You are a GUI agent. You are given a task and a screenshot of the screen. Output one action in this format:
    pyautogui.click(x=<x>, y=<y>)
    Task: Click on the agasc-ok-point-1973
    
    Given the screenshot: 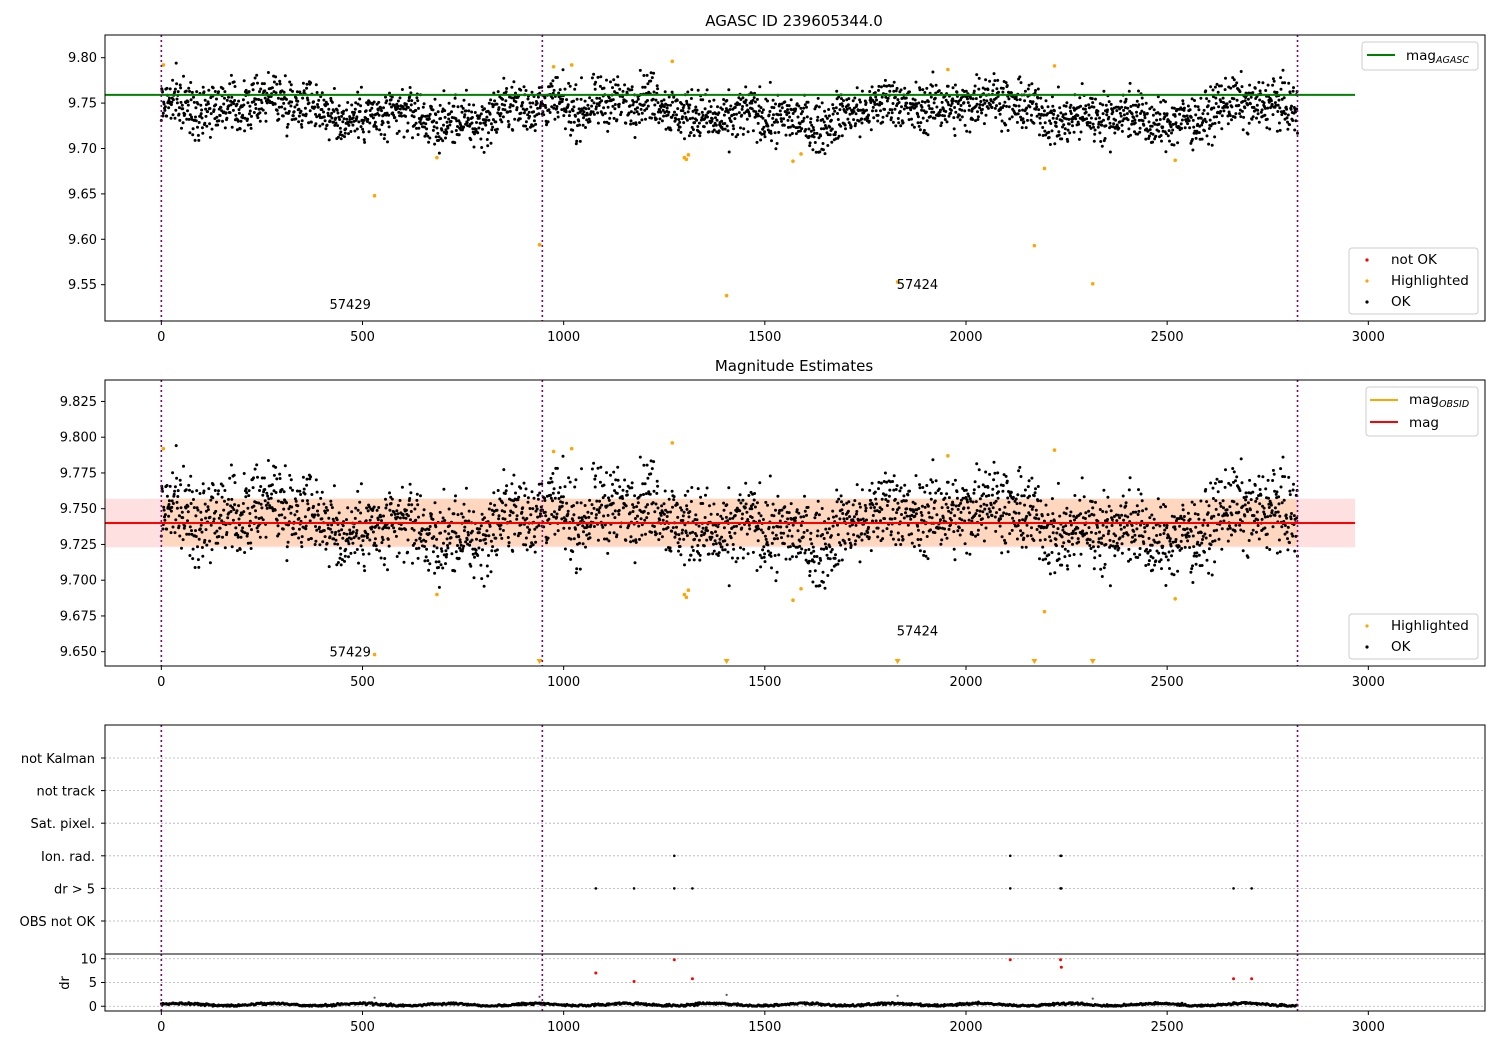 What is the action you would take?
    pyautogui.click(x=955, y=85)
    